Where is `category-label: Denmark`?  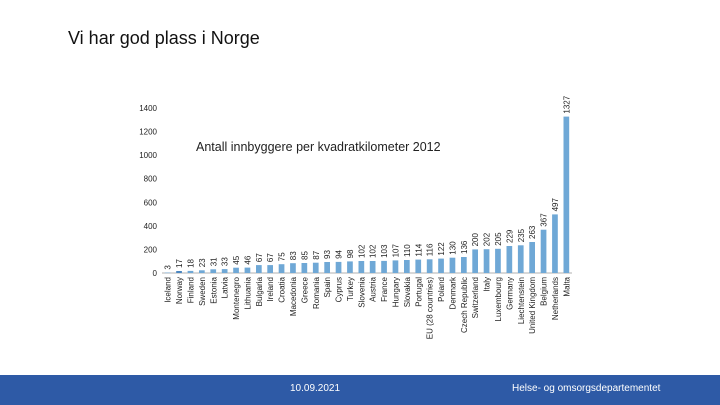 category-label: Denmark is located at coordinates (452, 292).